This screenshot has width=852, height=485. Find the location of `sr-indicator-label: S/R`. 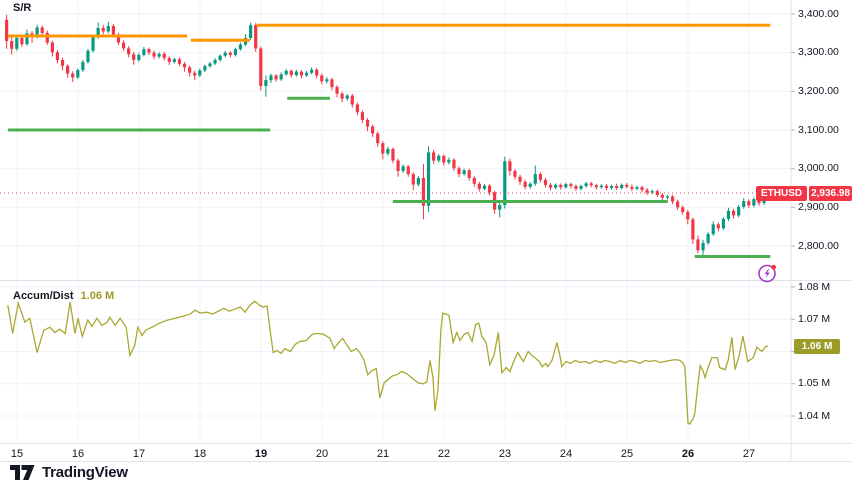

sr-indicator-label: S/R is located at coordinates (22, 8).